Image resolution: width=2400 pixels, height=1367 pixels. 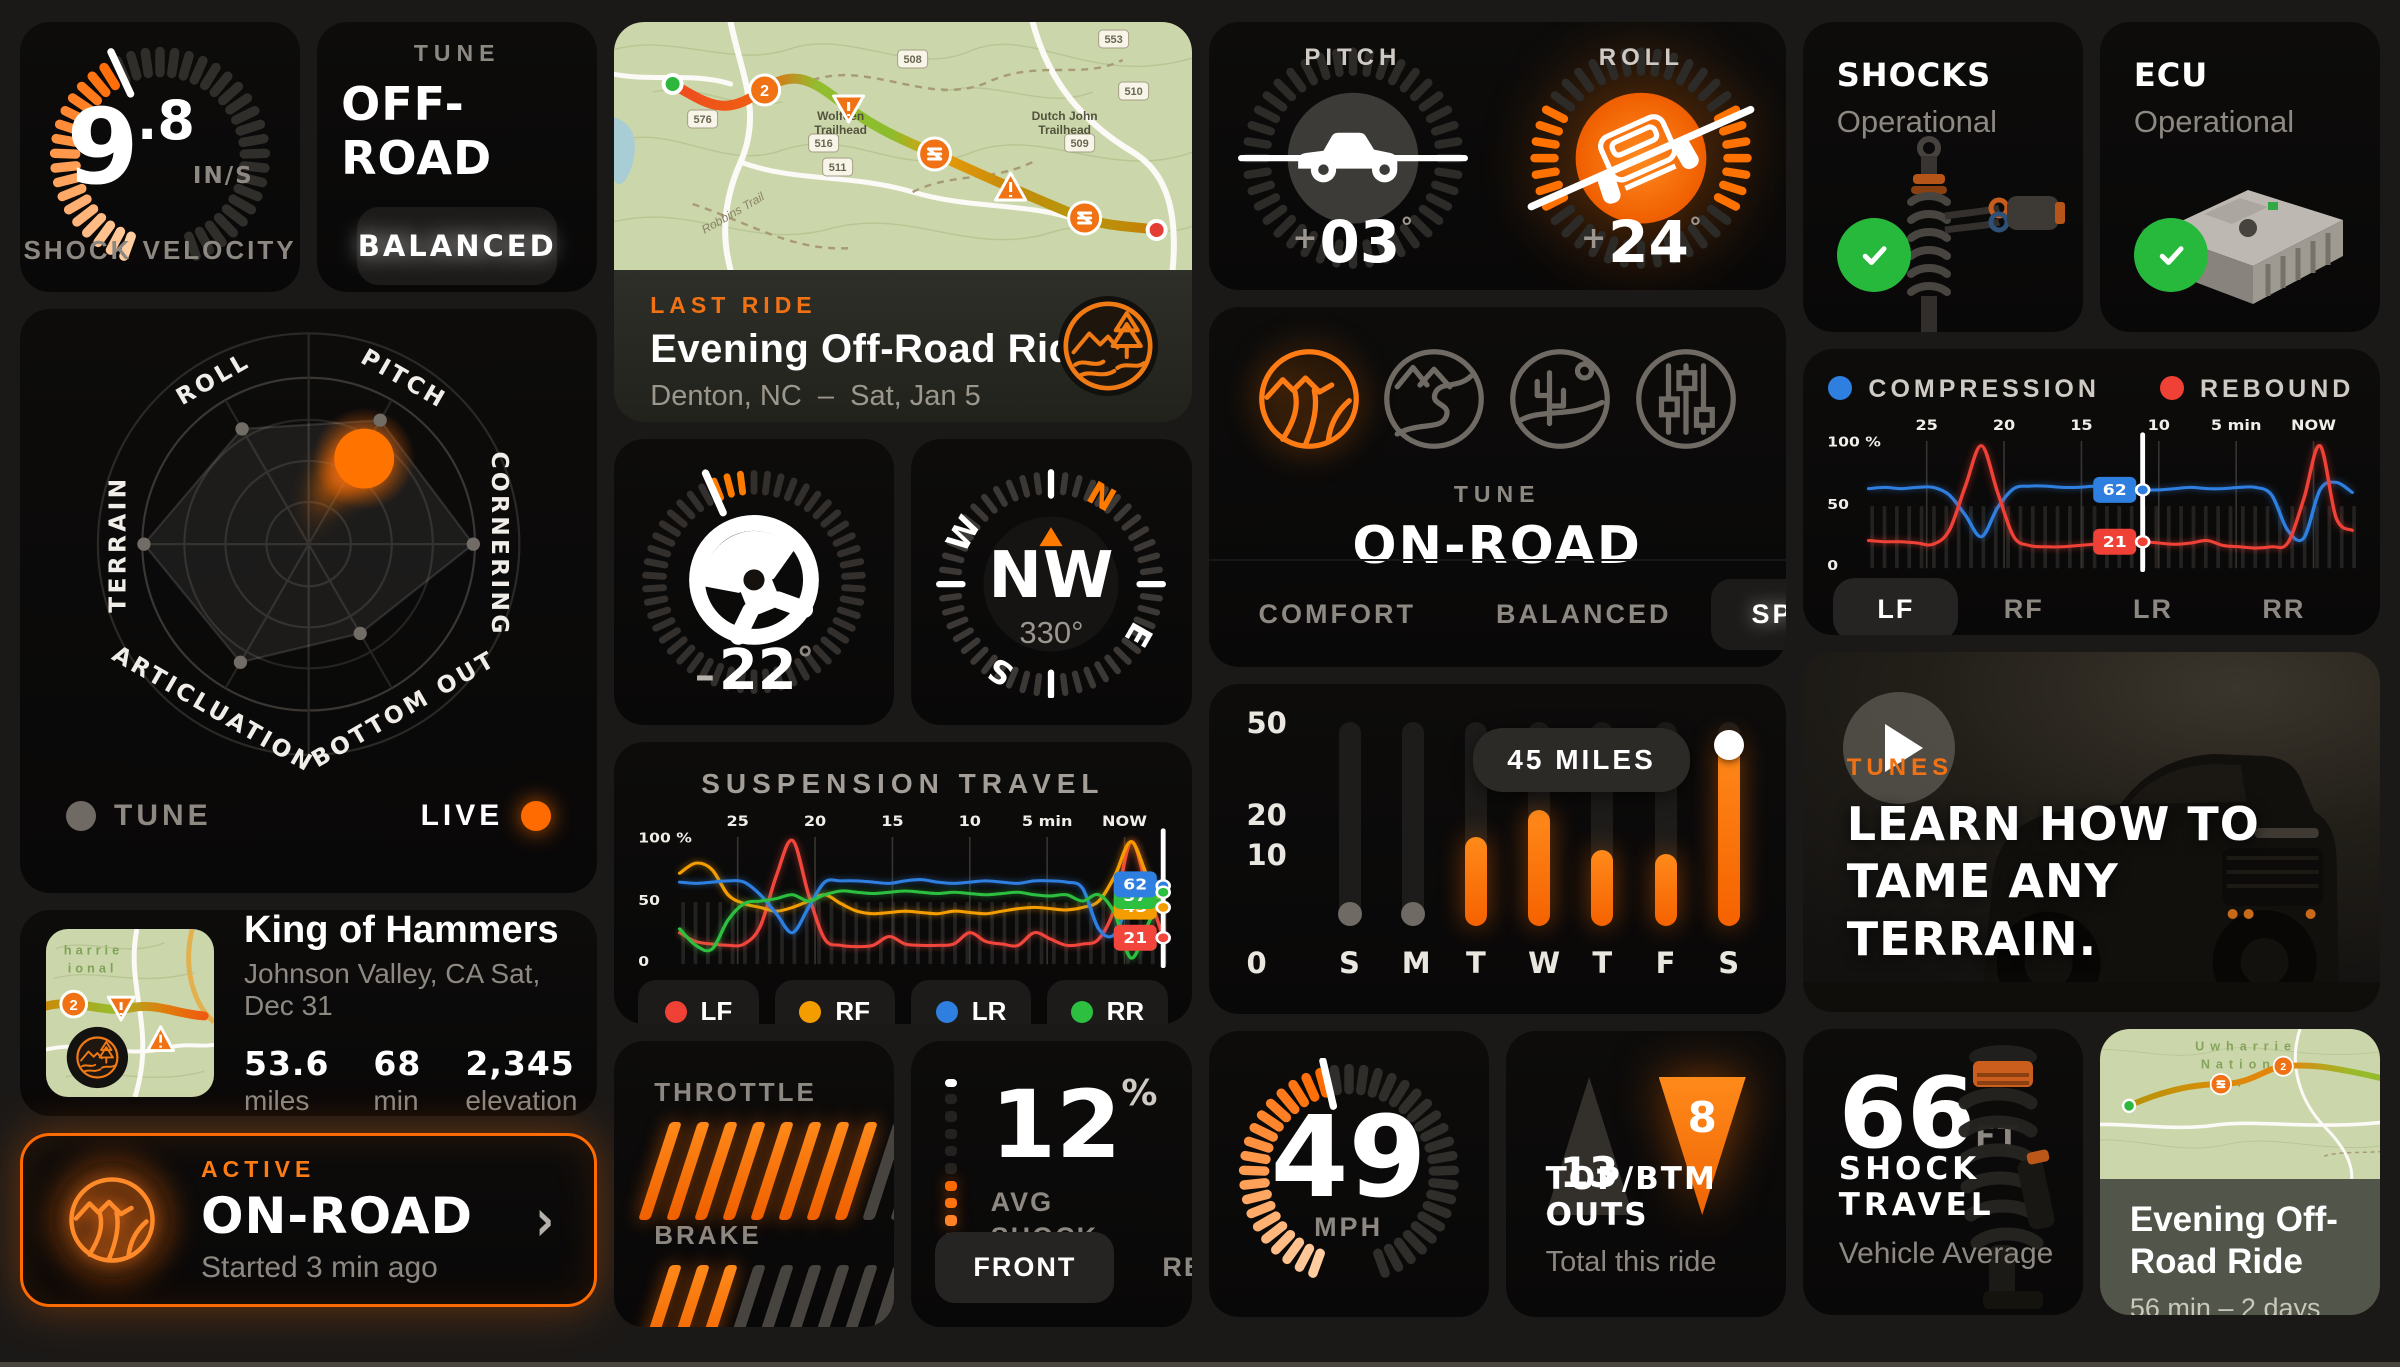 What do you see at coordinates (160, 153) in the screenshot?
I see `shock-velocity-gauge` at bounding box center [160, 153].